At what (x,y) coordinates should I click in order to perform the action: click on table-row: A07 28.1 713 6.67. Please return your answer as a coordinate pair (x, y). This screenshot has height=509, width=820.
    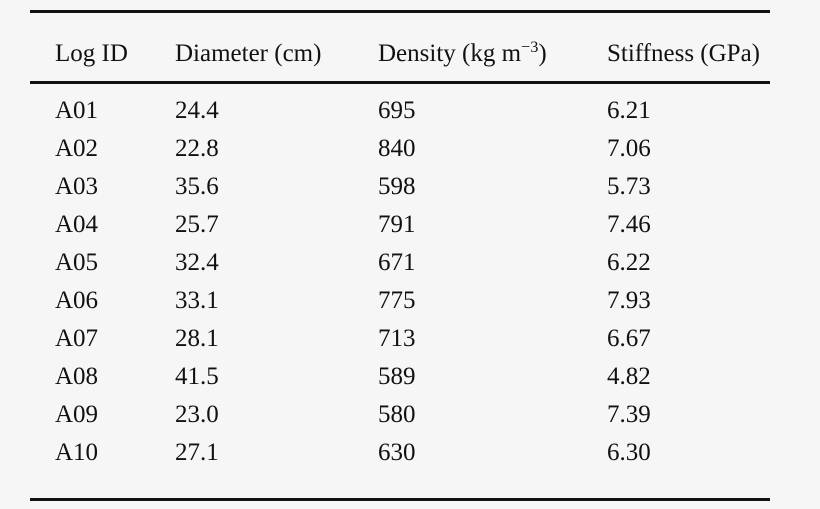
    Looking at the image, I should click on (400, 339).